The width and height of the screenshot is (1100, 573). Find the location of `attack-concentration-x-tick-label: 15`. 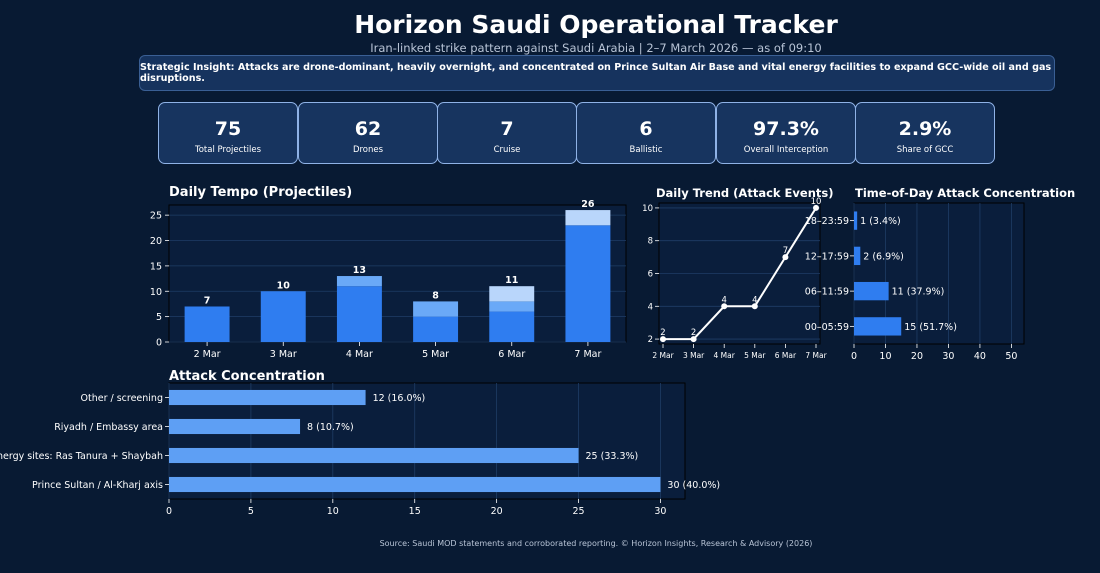

attack-concentration-x-tick-label: 15 is located at coordinates (415, 511).